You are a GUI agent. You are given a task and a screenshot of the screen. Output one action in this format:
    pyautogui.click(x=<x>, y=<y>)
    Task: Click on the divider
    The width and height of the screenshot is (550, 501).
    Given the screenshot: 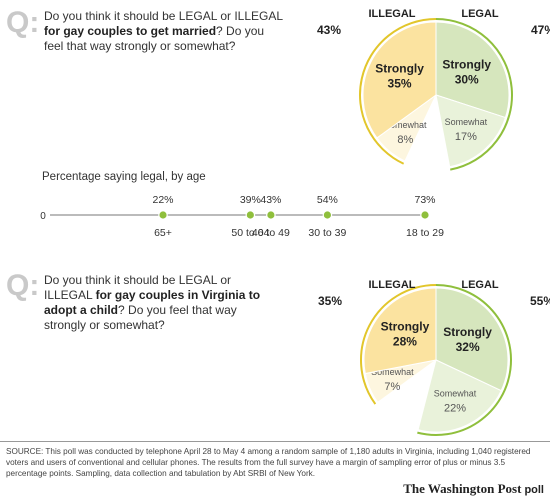 What is the action you would take?
    pyautogui.click(x=275, y=441)
    